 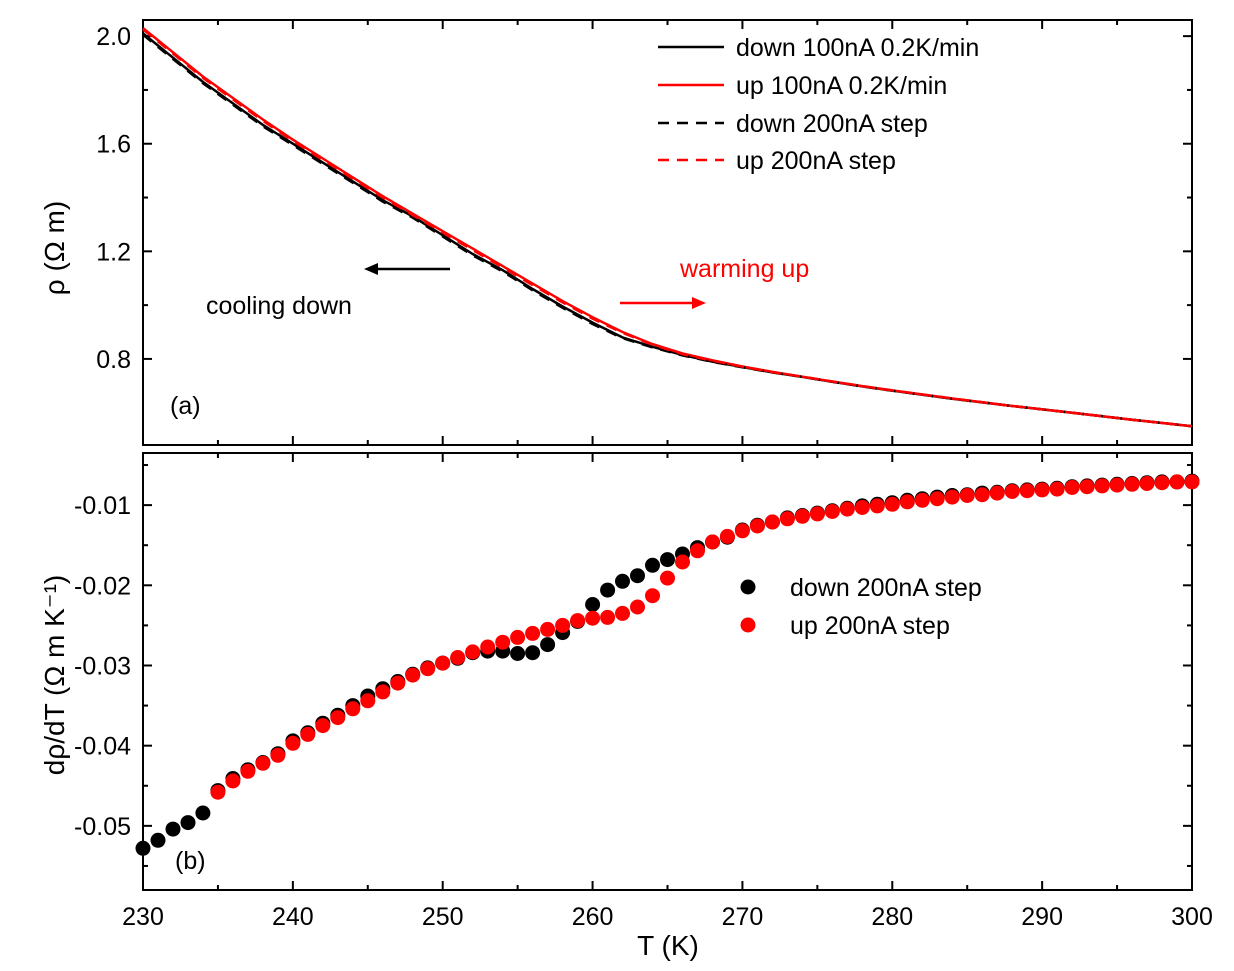 I want to click on x-axis-label: T (K), so click(x=668, y=945).